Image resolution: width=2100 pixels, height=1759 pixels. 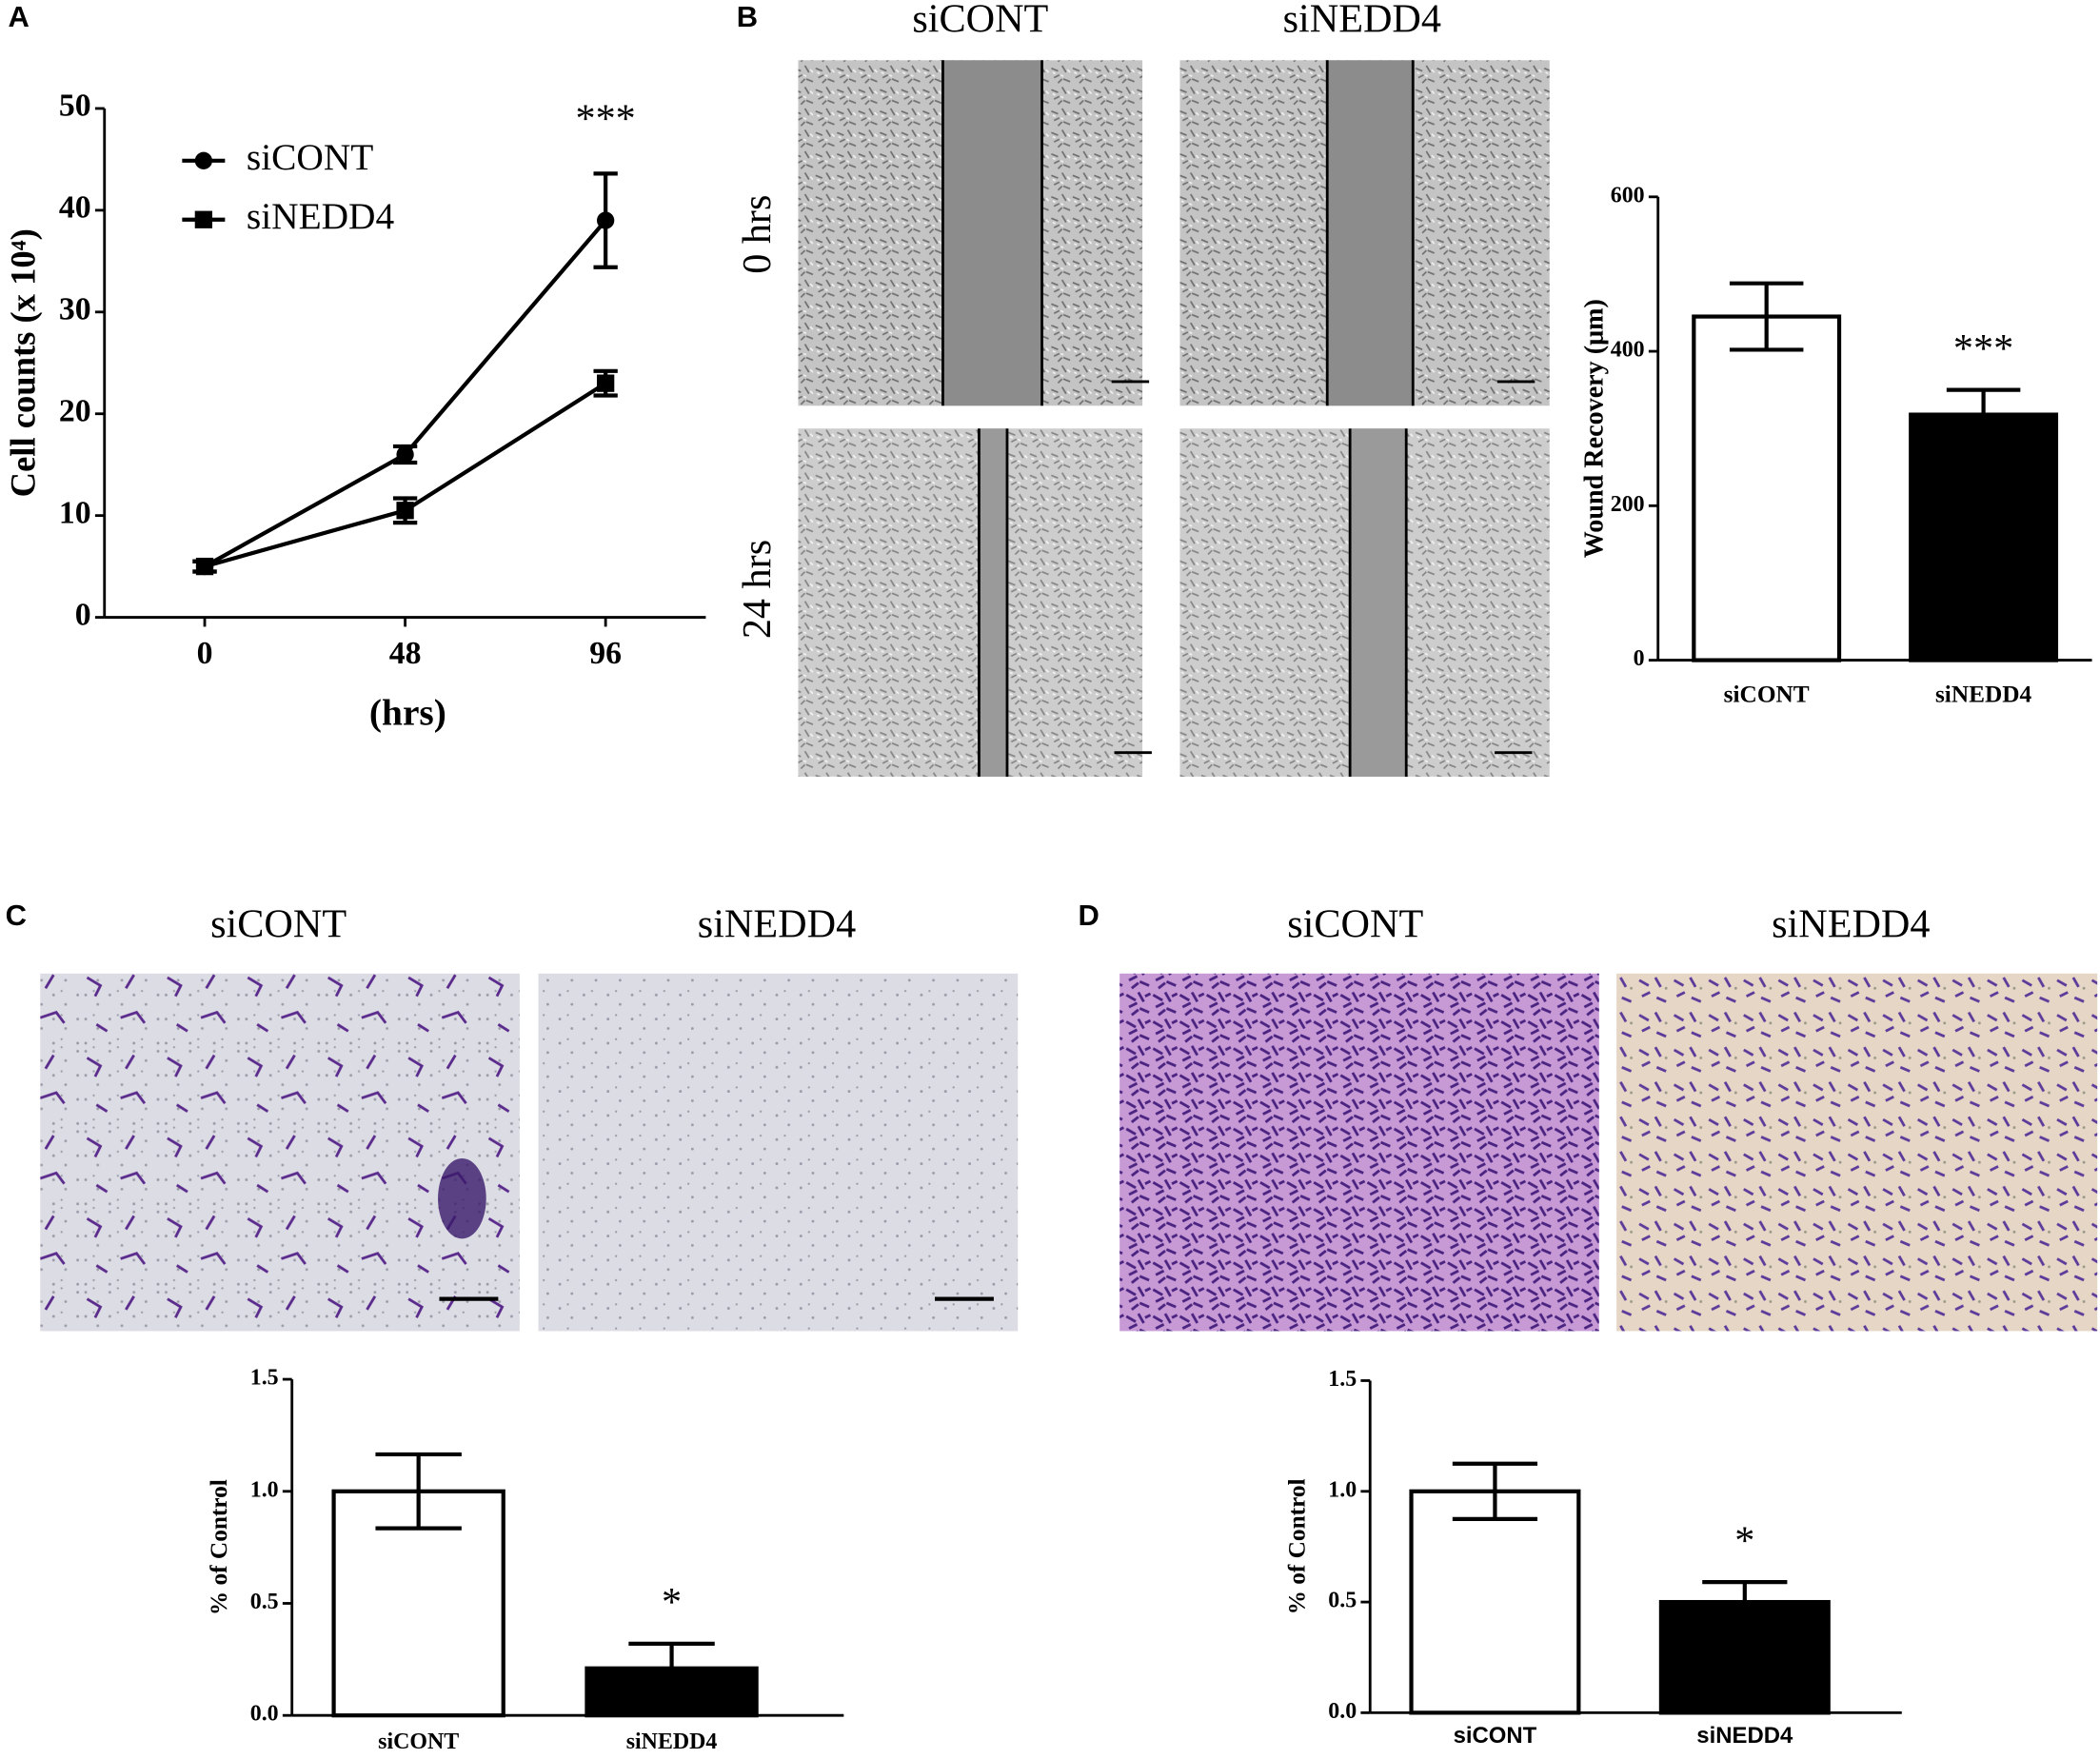 What do you see at coordinates (1628, 195) in the screenshot?
I see `y-tick-label: 600` at bounding box center [1628, 195].